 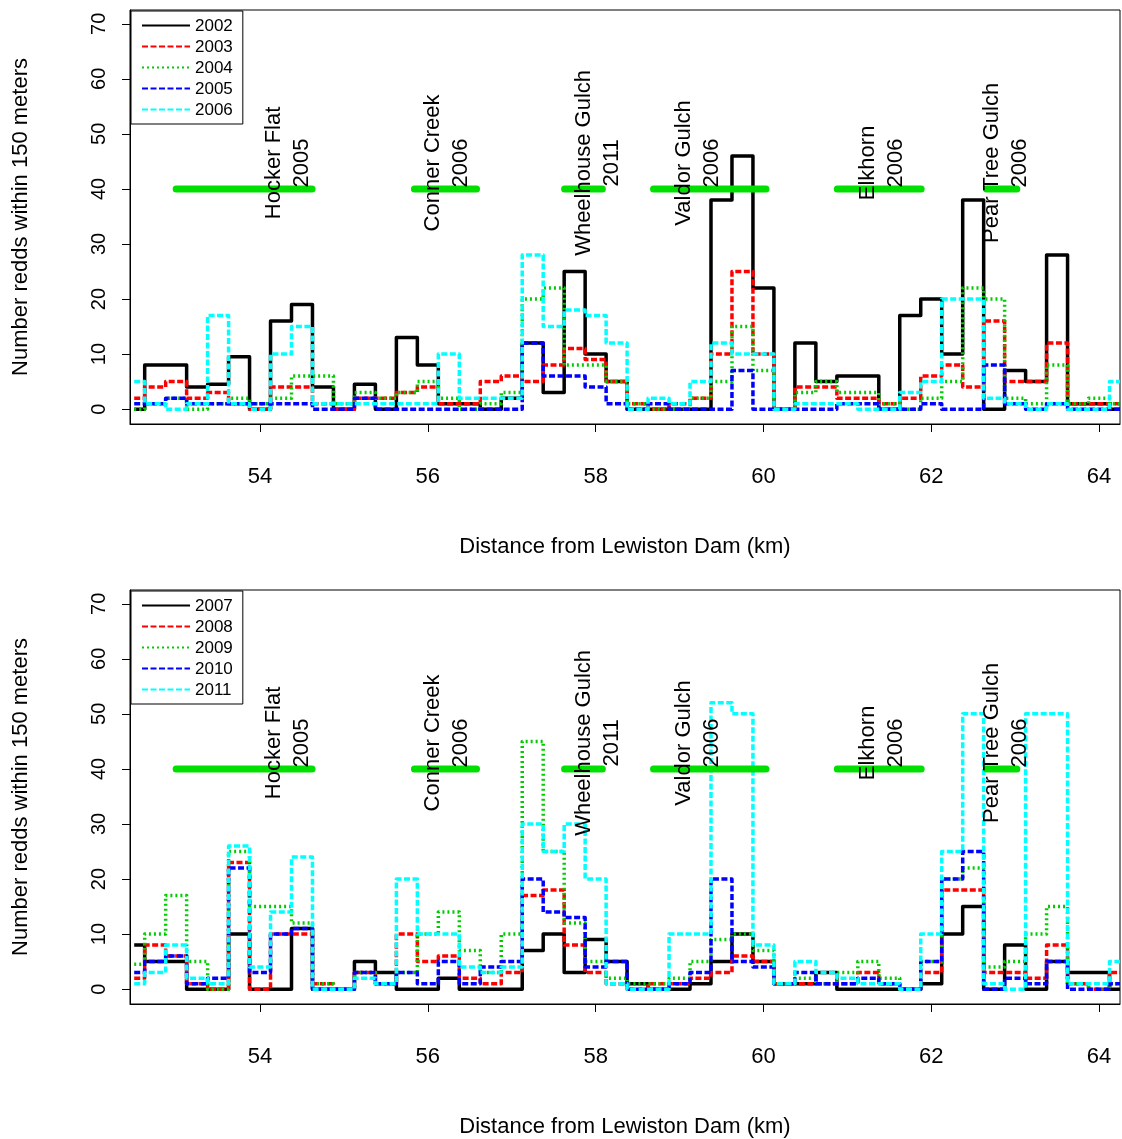 What do you see at coordinates (214, 626) in the screenshot?
I see `legend-label: 2008` at bounding box center [214, 626].